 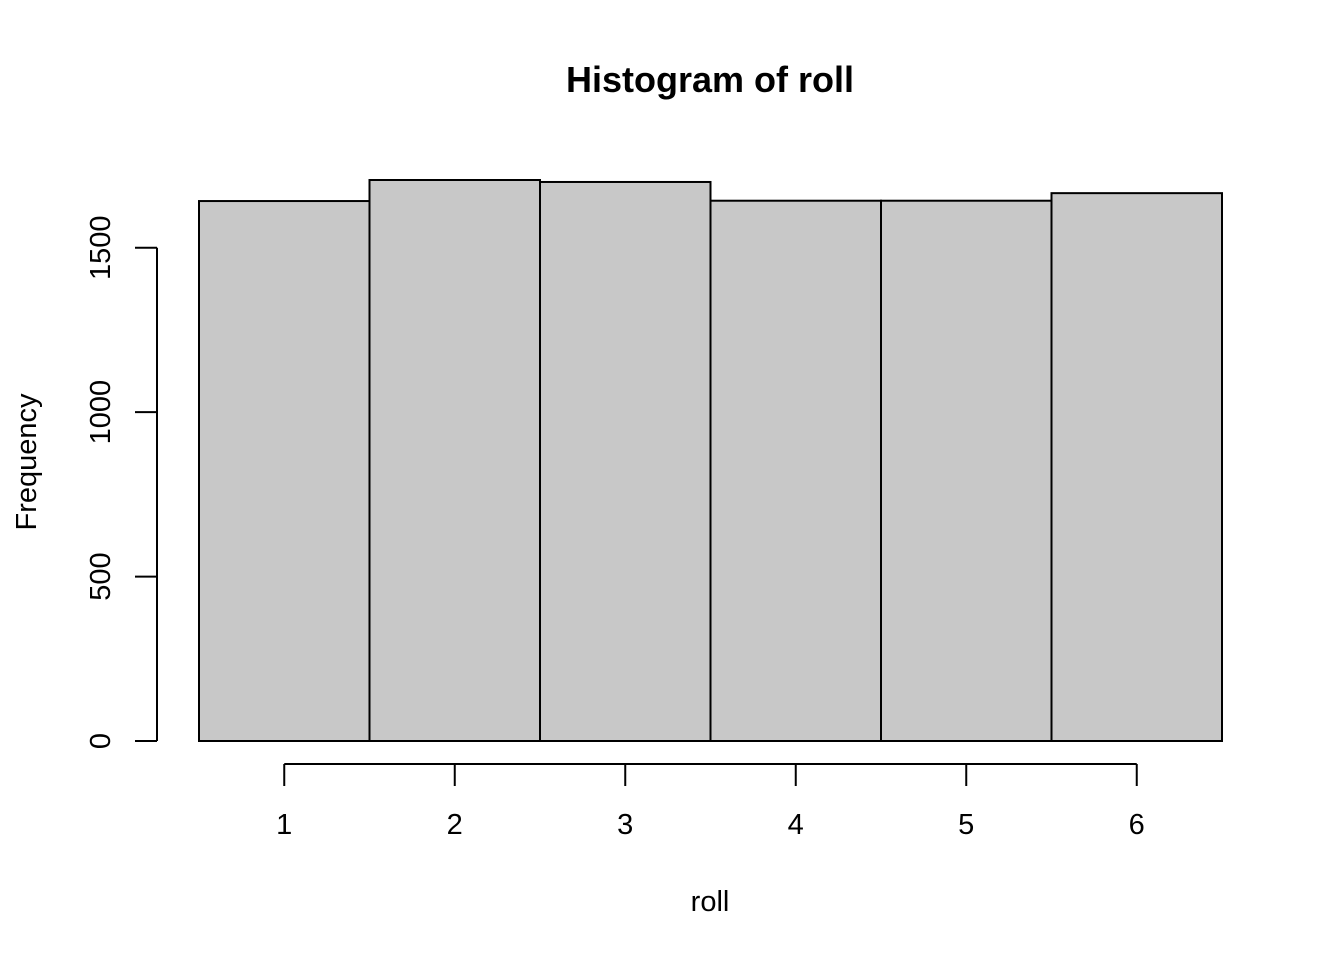 I want to click on y-tick-label: 500, so click(x=101, y=576).